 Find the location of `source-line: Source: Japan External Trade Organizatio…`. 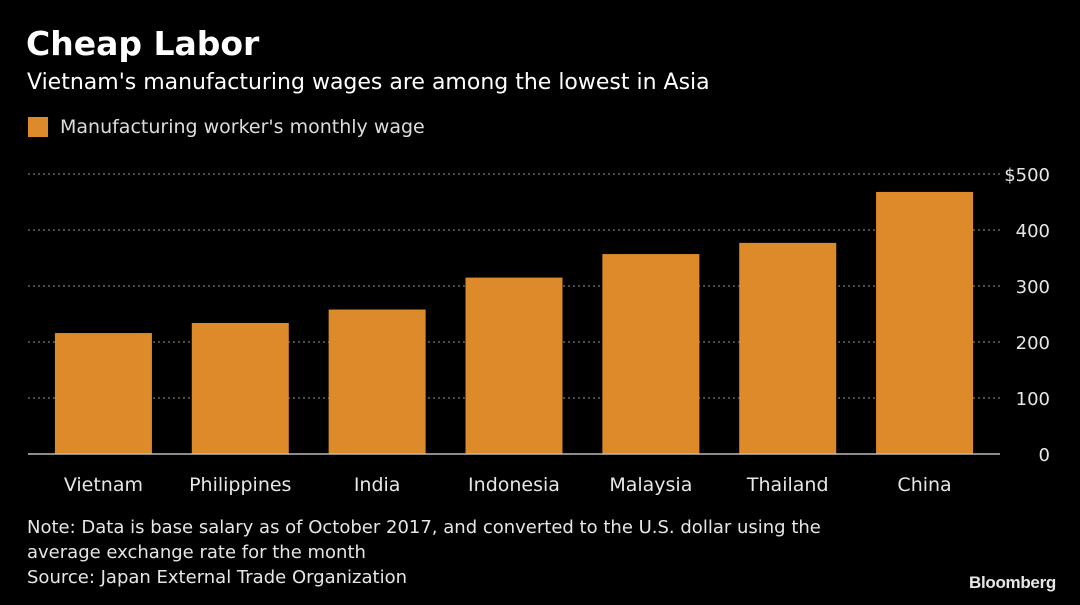

source-line: Source: Japan External Trade Organizatio… is located at coordinates (217, 577).